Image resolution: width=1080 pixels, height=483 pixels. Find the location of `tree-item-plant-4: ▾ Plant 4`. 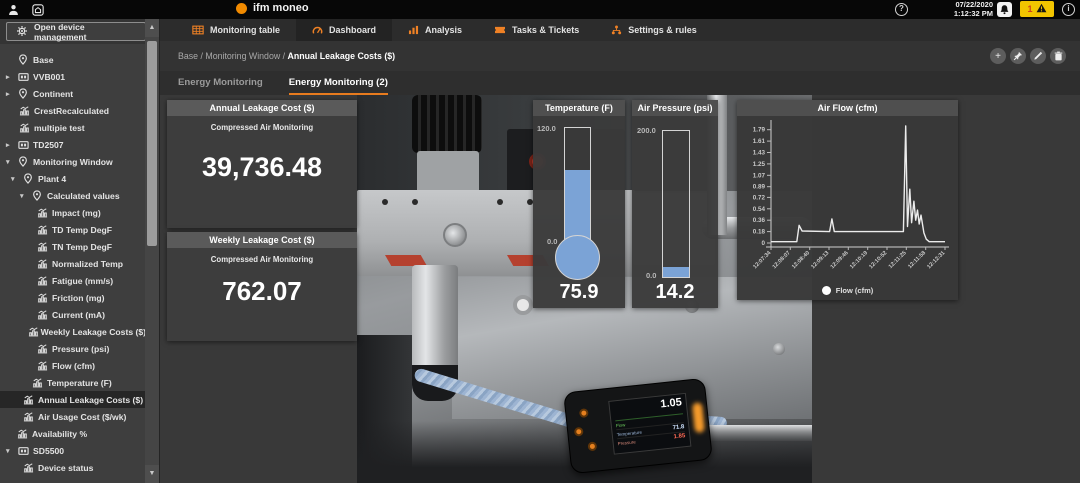

tree-item-plant-4: ▾ Plant 4 is located at coordinates (39, 178).